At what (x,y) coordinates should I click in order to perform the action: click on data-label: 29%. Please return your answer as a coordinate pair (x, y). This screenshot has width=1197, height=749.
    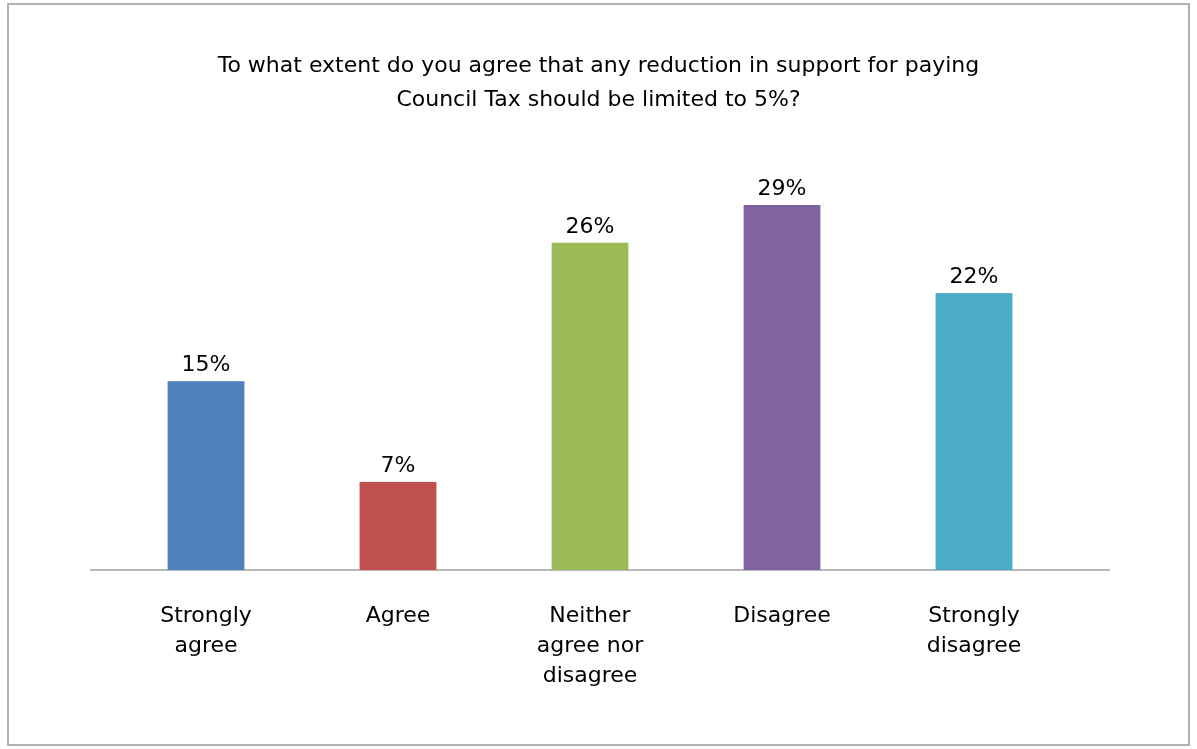
    Looking at the image, I should click on (782, 187).